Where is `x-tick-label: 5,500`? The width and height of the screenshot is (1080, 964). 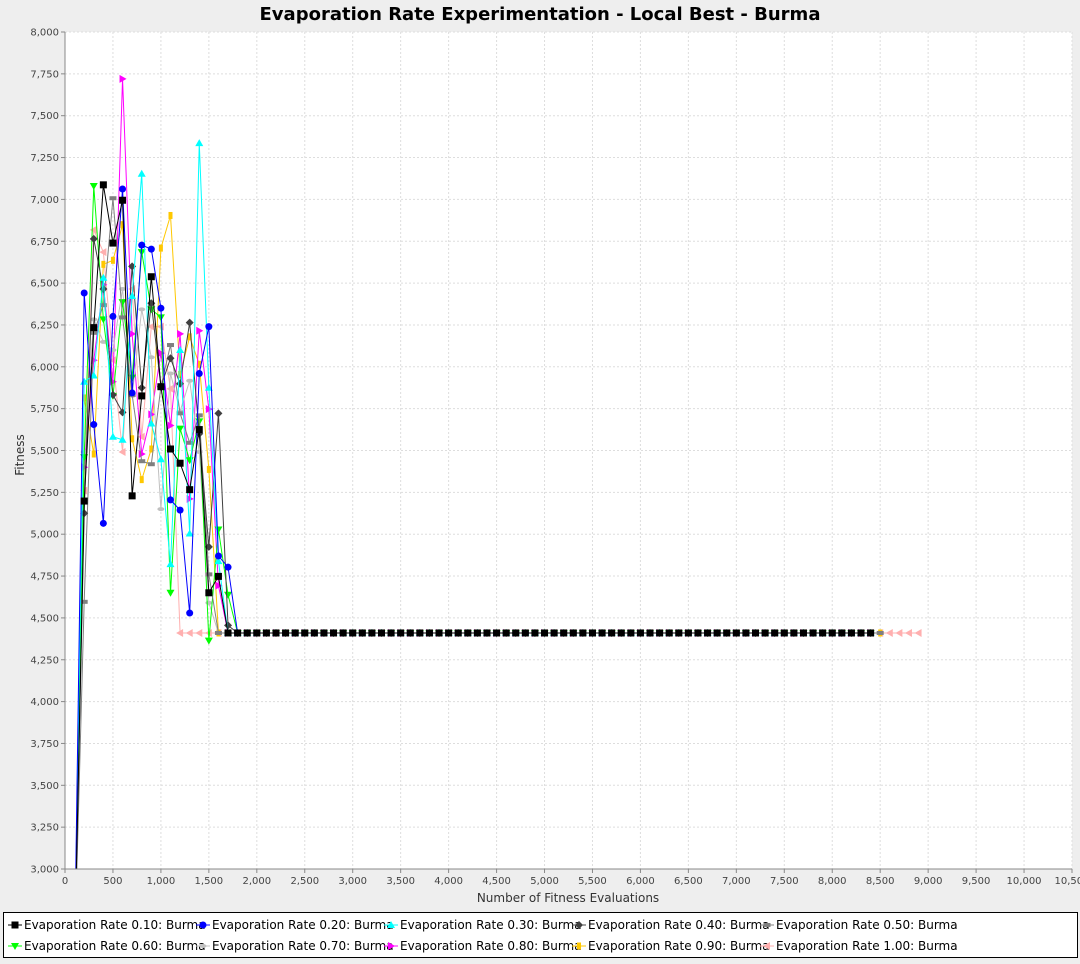
x-tick-label: 5,500 is located at coordinates (592, 881).